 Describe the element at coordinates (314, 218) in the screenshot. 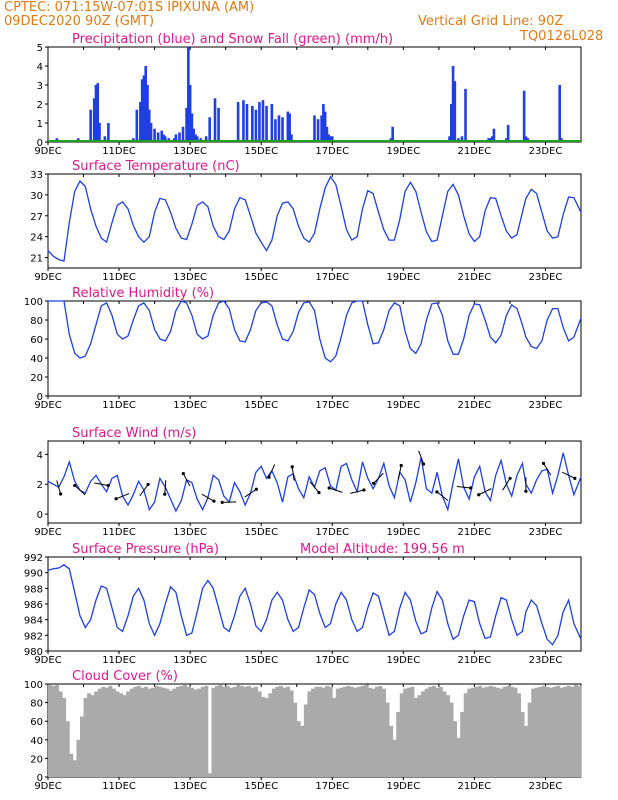

I see `series-line` at that location.